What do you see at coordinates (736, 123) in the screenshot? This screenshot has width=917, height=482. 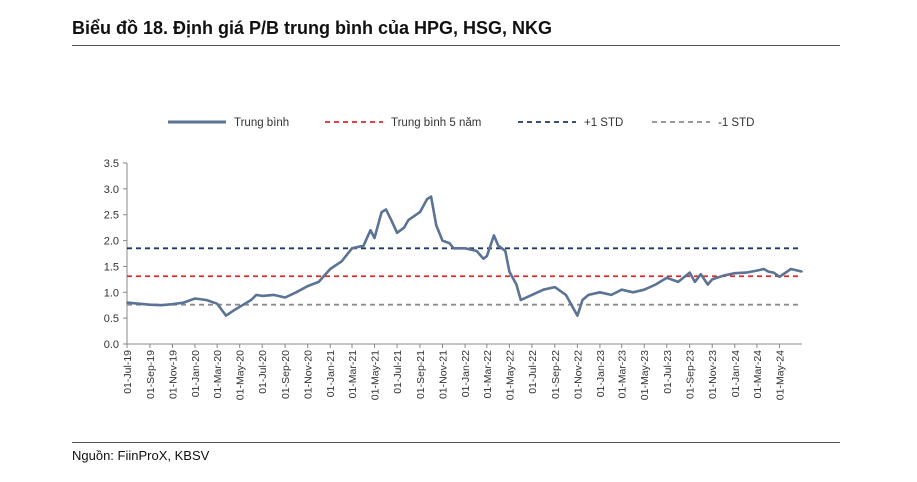 I see `legend-label: -1 STD` at bounding box center [736, 123].